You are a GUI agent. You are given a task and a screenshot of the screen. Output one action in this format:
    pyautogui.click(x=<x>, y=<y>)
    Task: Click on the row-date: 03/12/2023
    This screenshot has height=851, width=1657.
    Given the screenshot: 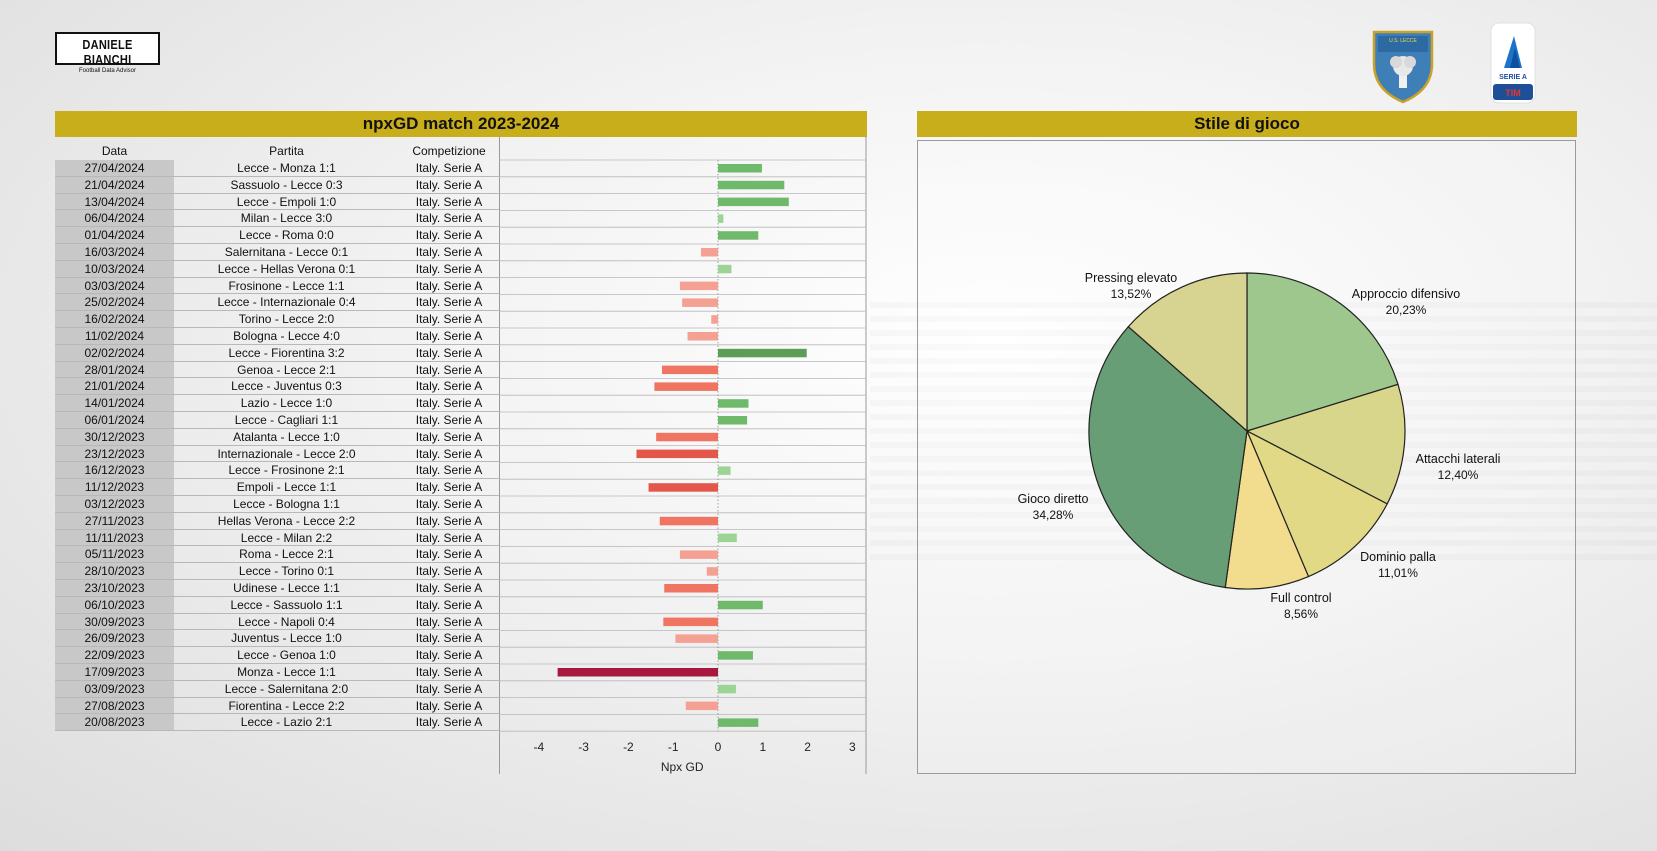 What is the action you would take?
    pyautogui.click(x=114, y=503)
    